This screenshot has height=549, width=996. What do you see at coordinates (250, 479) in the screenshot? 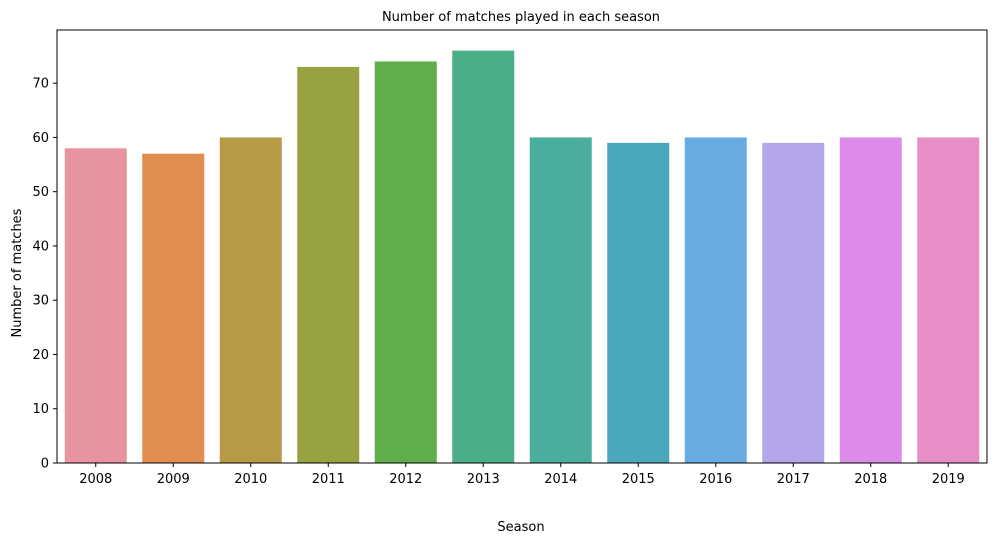
I see `x-tick-label: 2010` at bounding box center [250, 479].